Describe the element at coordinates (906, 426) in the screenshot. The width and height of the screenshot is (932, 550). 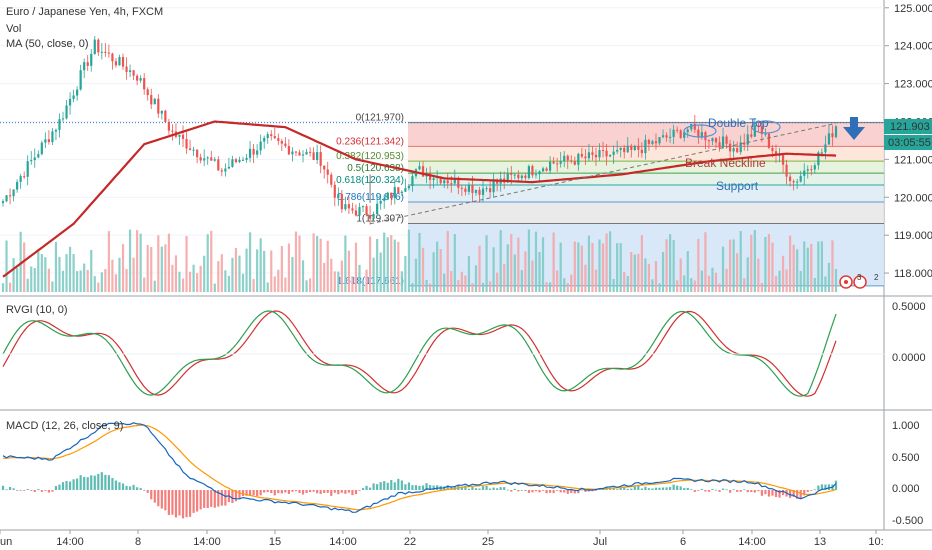
I see `macd-tick-1: 1.000` at that location.